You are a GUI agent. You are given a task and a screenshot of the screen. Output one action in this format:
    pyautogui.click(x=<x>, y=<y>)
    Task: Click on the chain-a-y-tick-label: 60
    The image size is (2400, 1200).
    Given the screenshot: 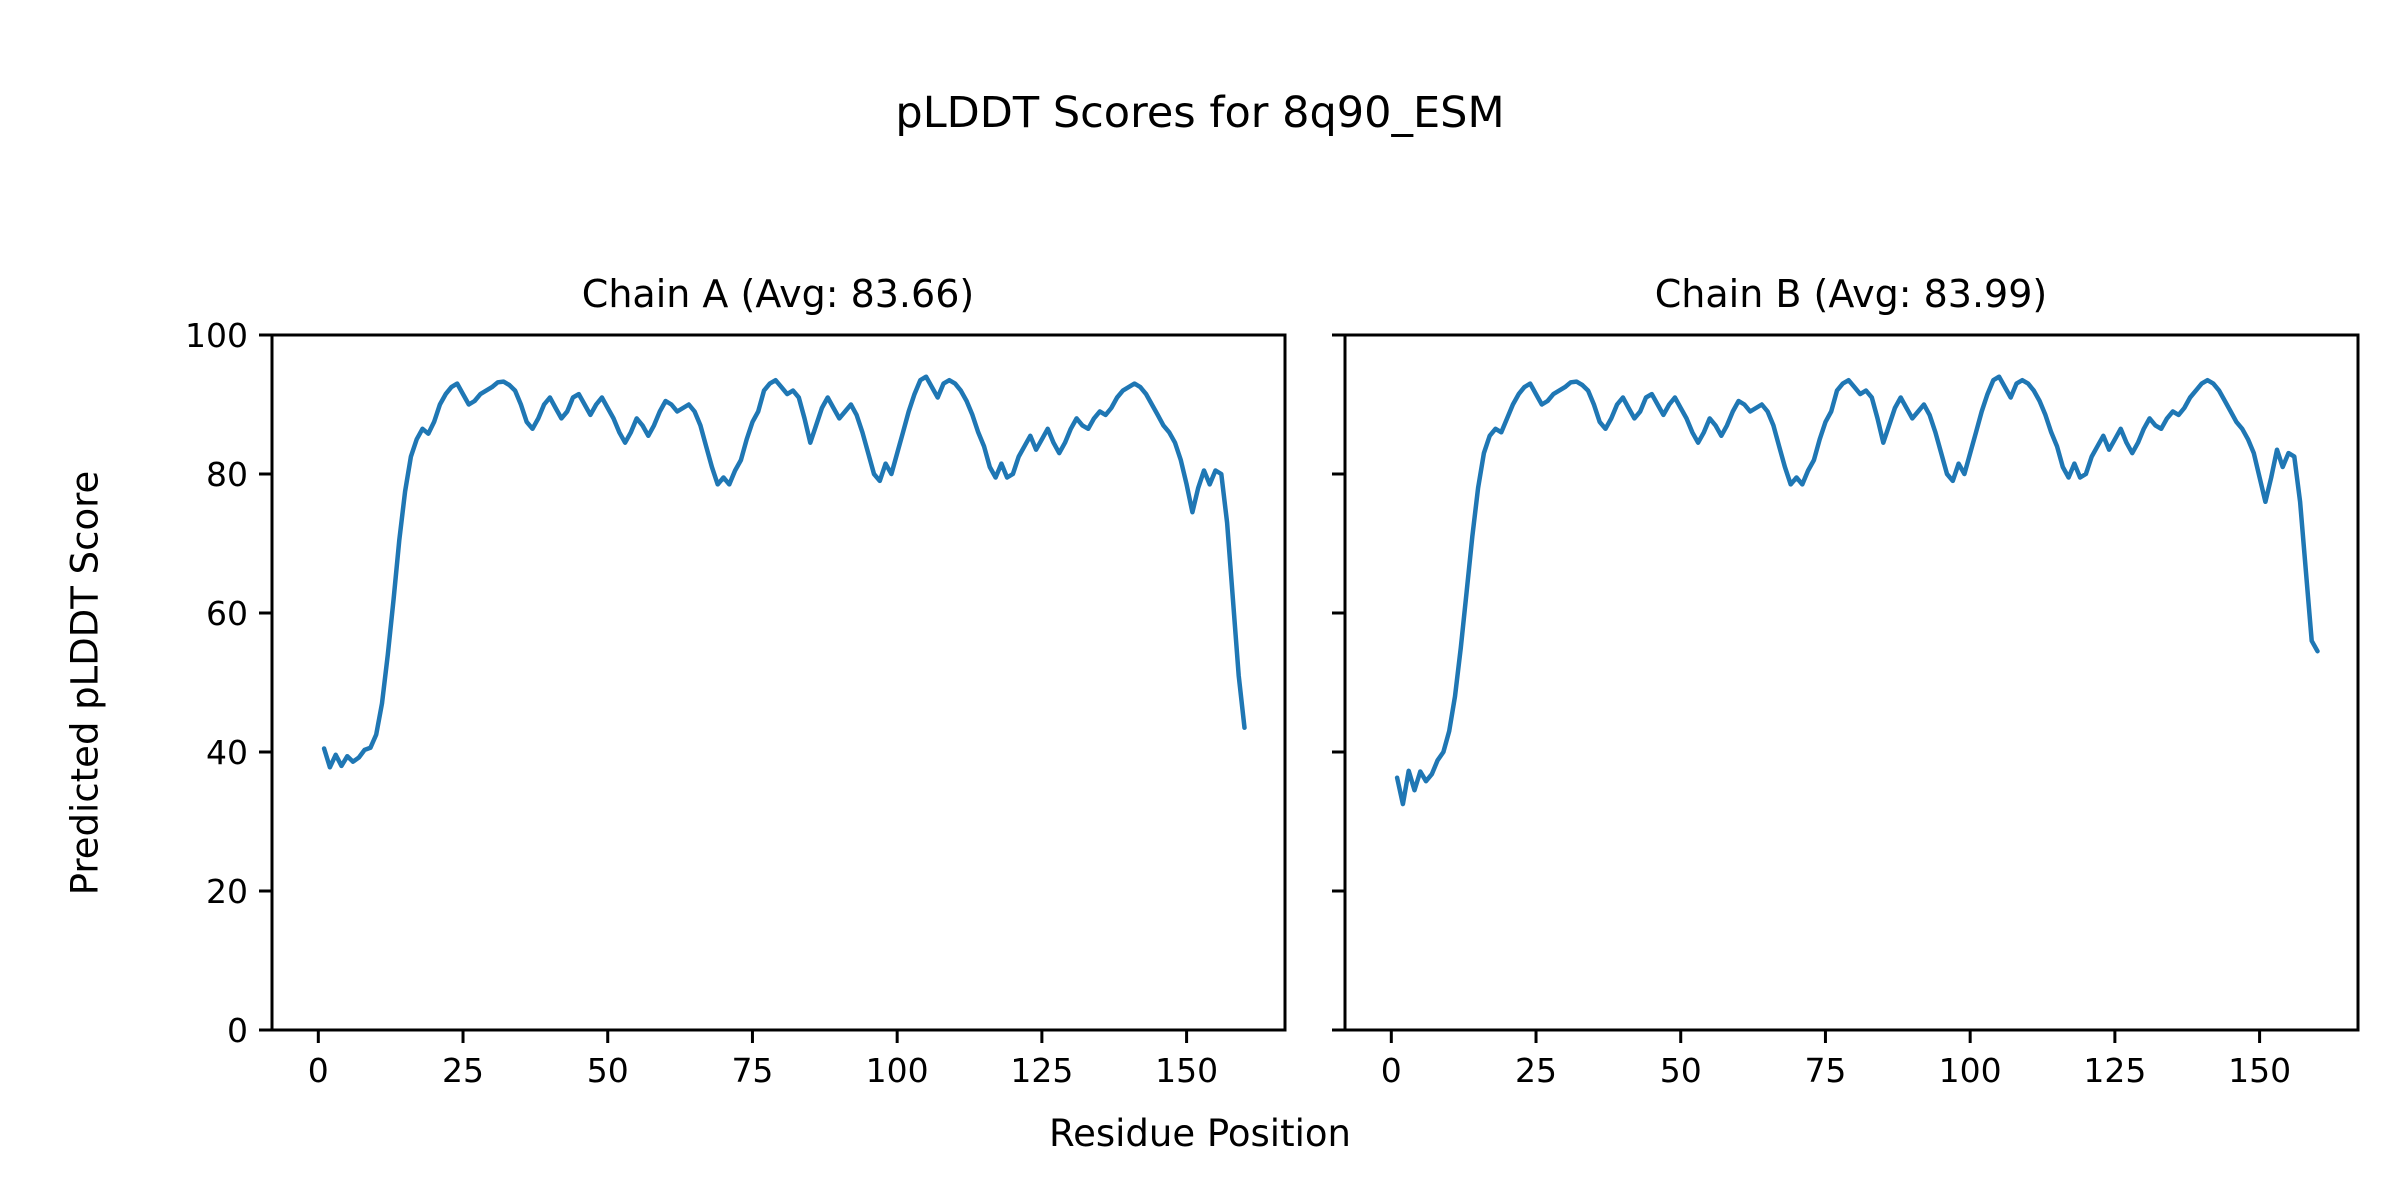 What is the action you would take?
    pyautogui.click(x=227, y=613)
    